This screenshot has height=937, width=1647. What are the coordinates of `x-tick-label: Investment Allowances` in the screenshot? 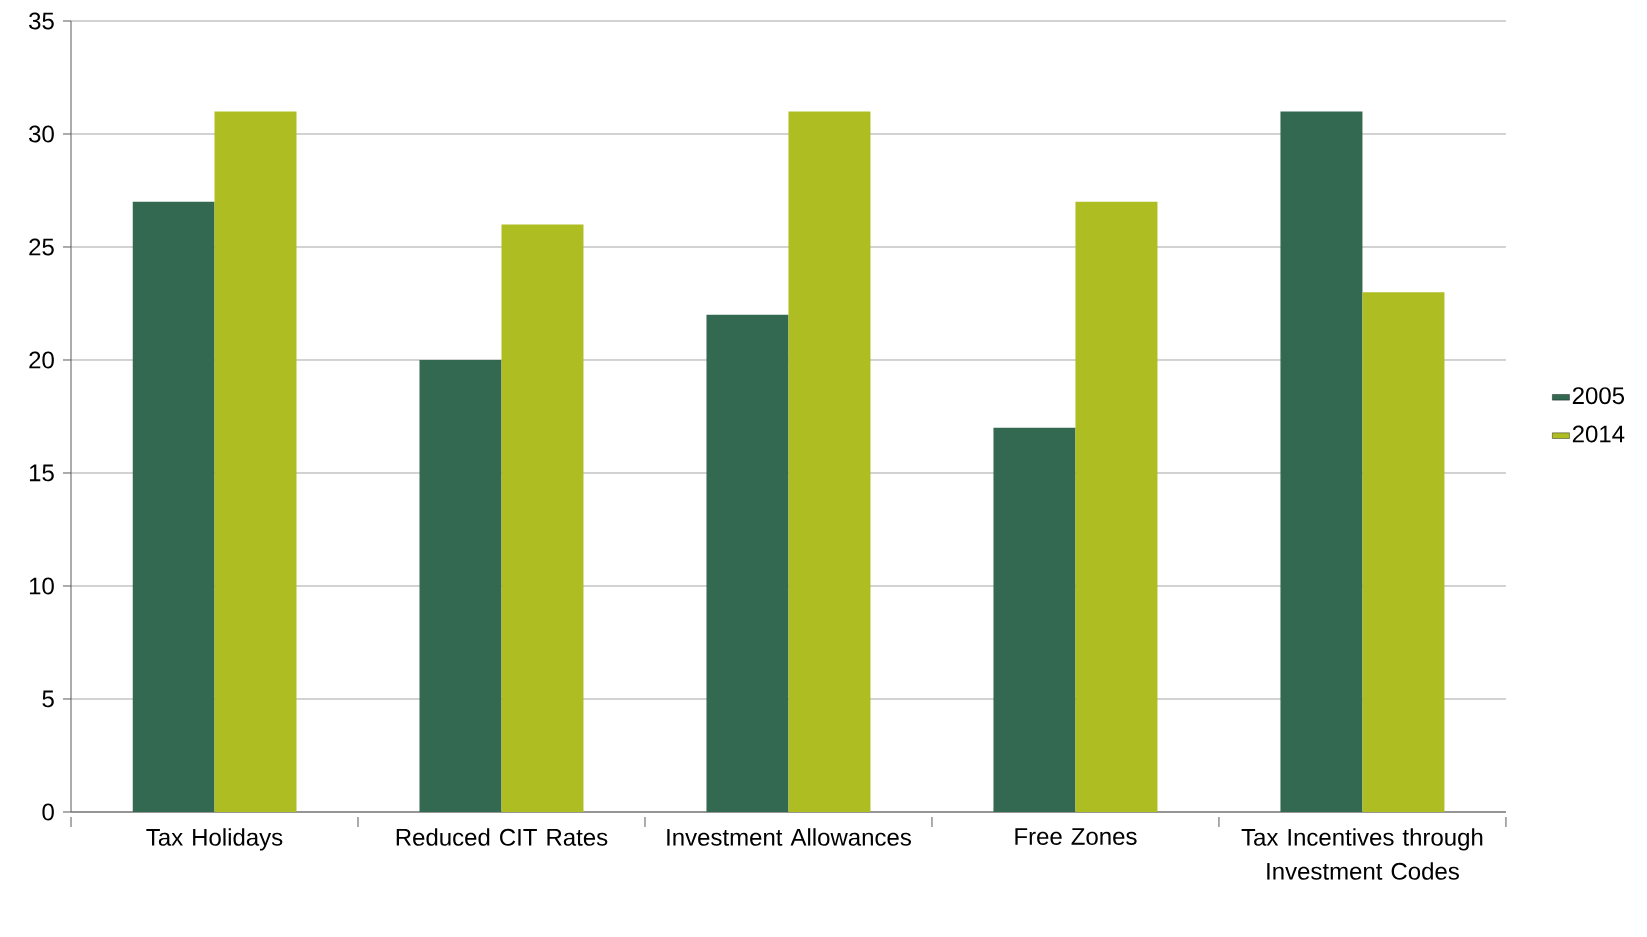 It's located at (789, 837).